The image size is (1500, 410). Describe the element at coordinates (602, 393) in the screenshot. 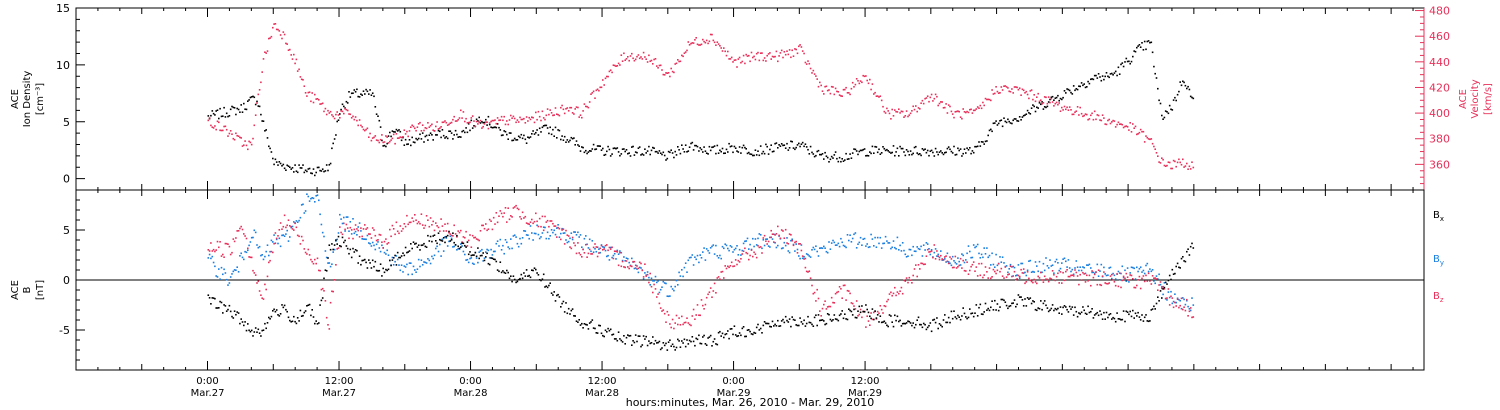

I see `x-tick-label-date: Mar.28` at that location.